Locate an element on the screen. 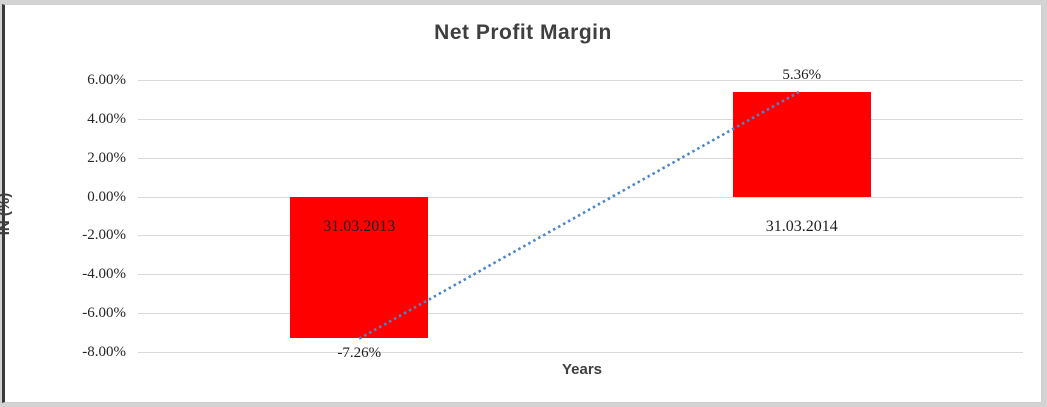  bar-31.03.2014 is located at coordinates (801, 144).